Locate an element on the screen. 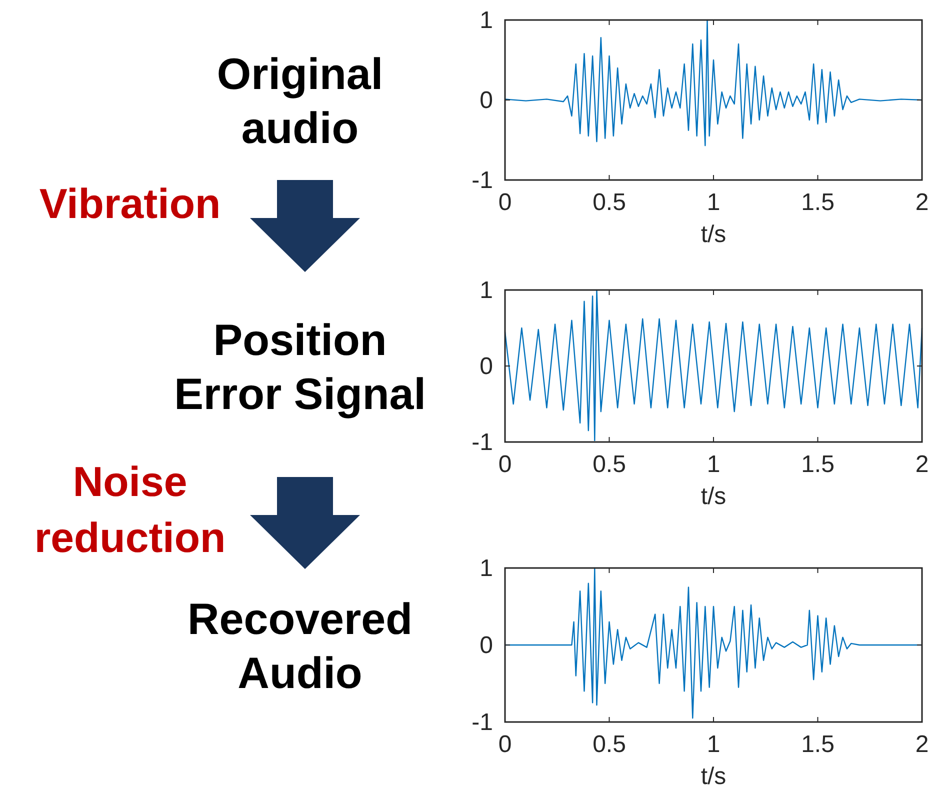 The height and width of the screenshot is (804, 941). text: Position Error Signal is located at coordinates (300, 367).